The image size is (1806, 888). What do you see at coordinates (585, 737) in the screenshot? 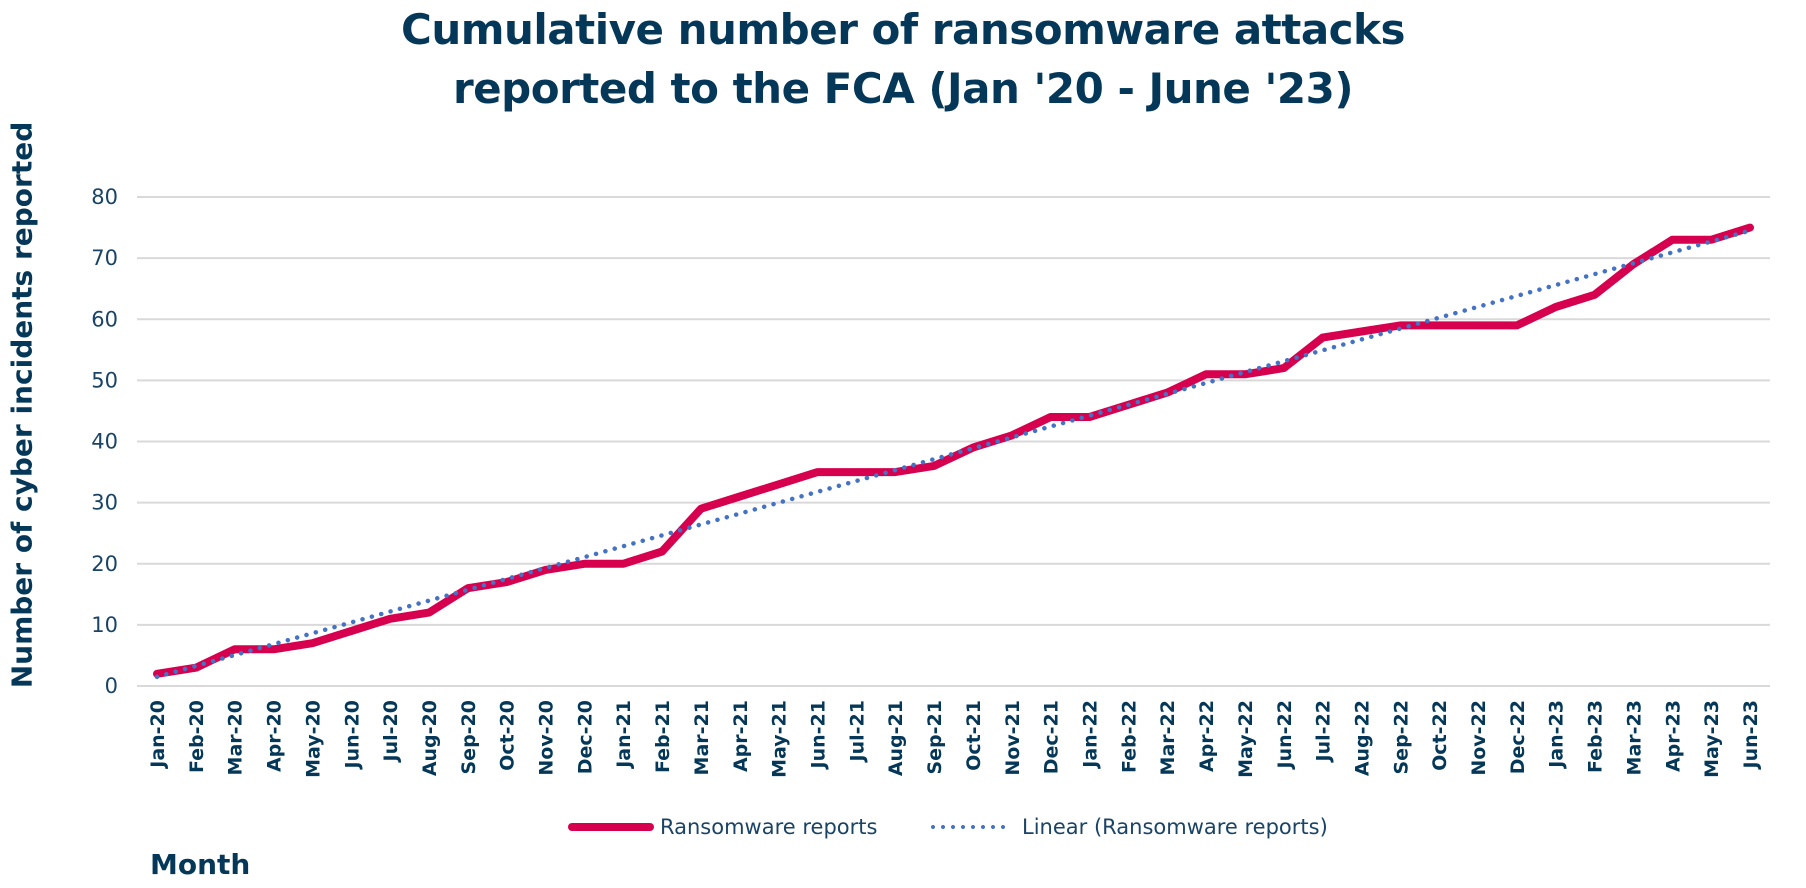
I see `x-tick-label: Dec-20` at bounding box center [585, 737].